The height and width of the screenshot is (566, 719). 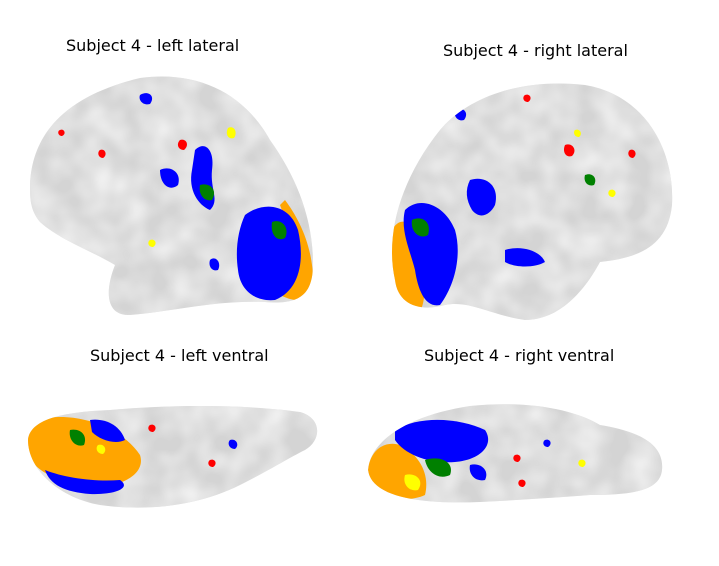 I want to click on right-lateral-green-region, so click(x=420, y=227).